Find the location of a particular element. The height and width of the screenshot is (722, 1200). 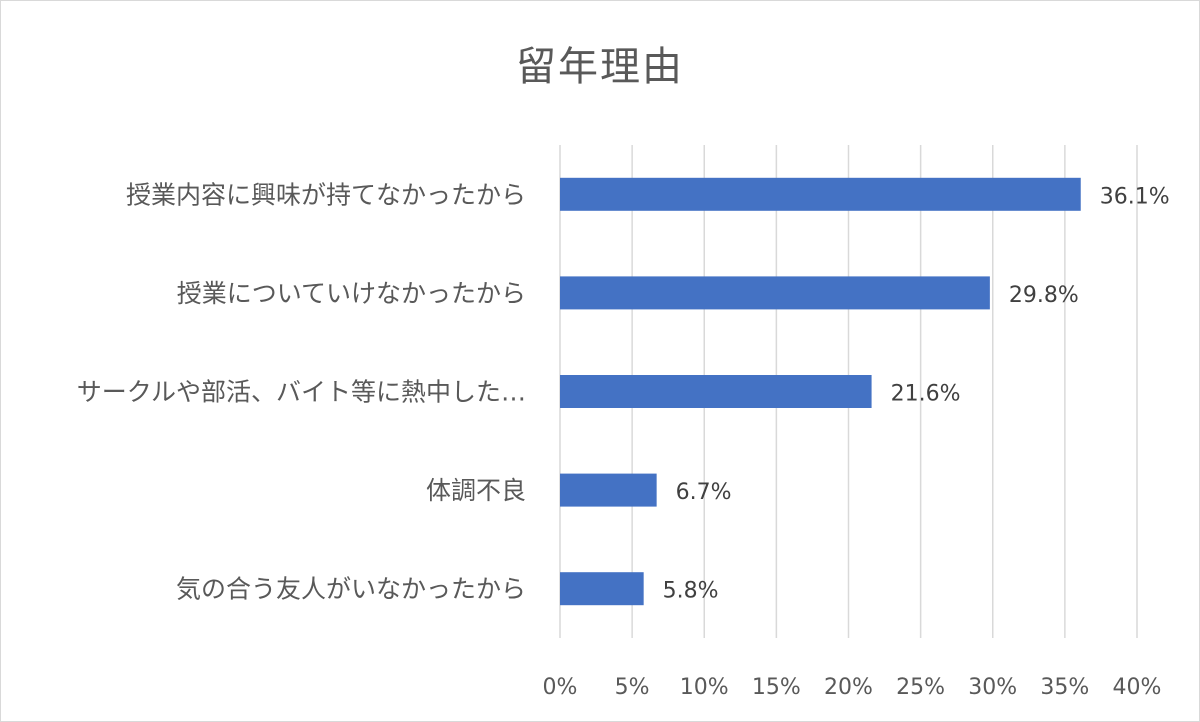

x-tick-labels: 0% 5% 10% 15% 20% 25% 30% 35% 40% is located at coordinates (852, 687).